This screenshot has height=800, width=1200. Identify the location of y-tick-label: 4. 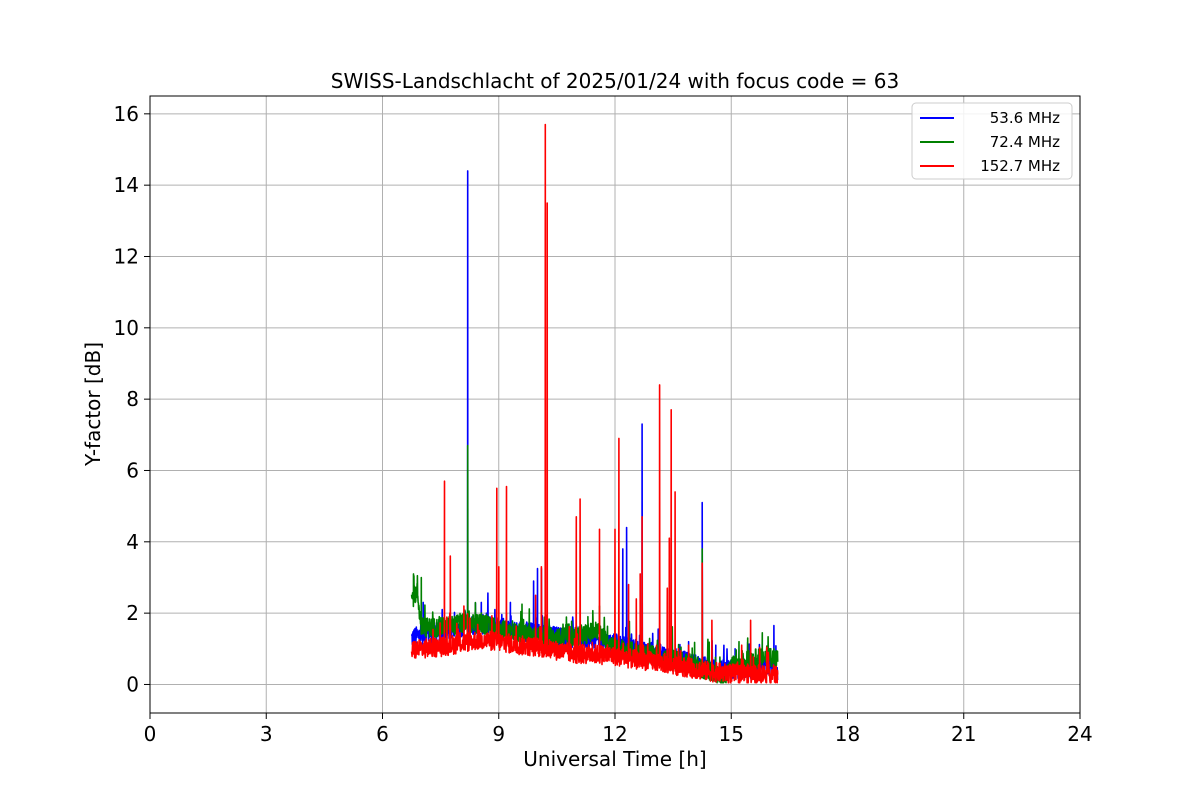
(132, 542).